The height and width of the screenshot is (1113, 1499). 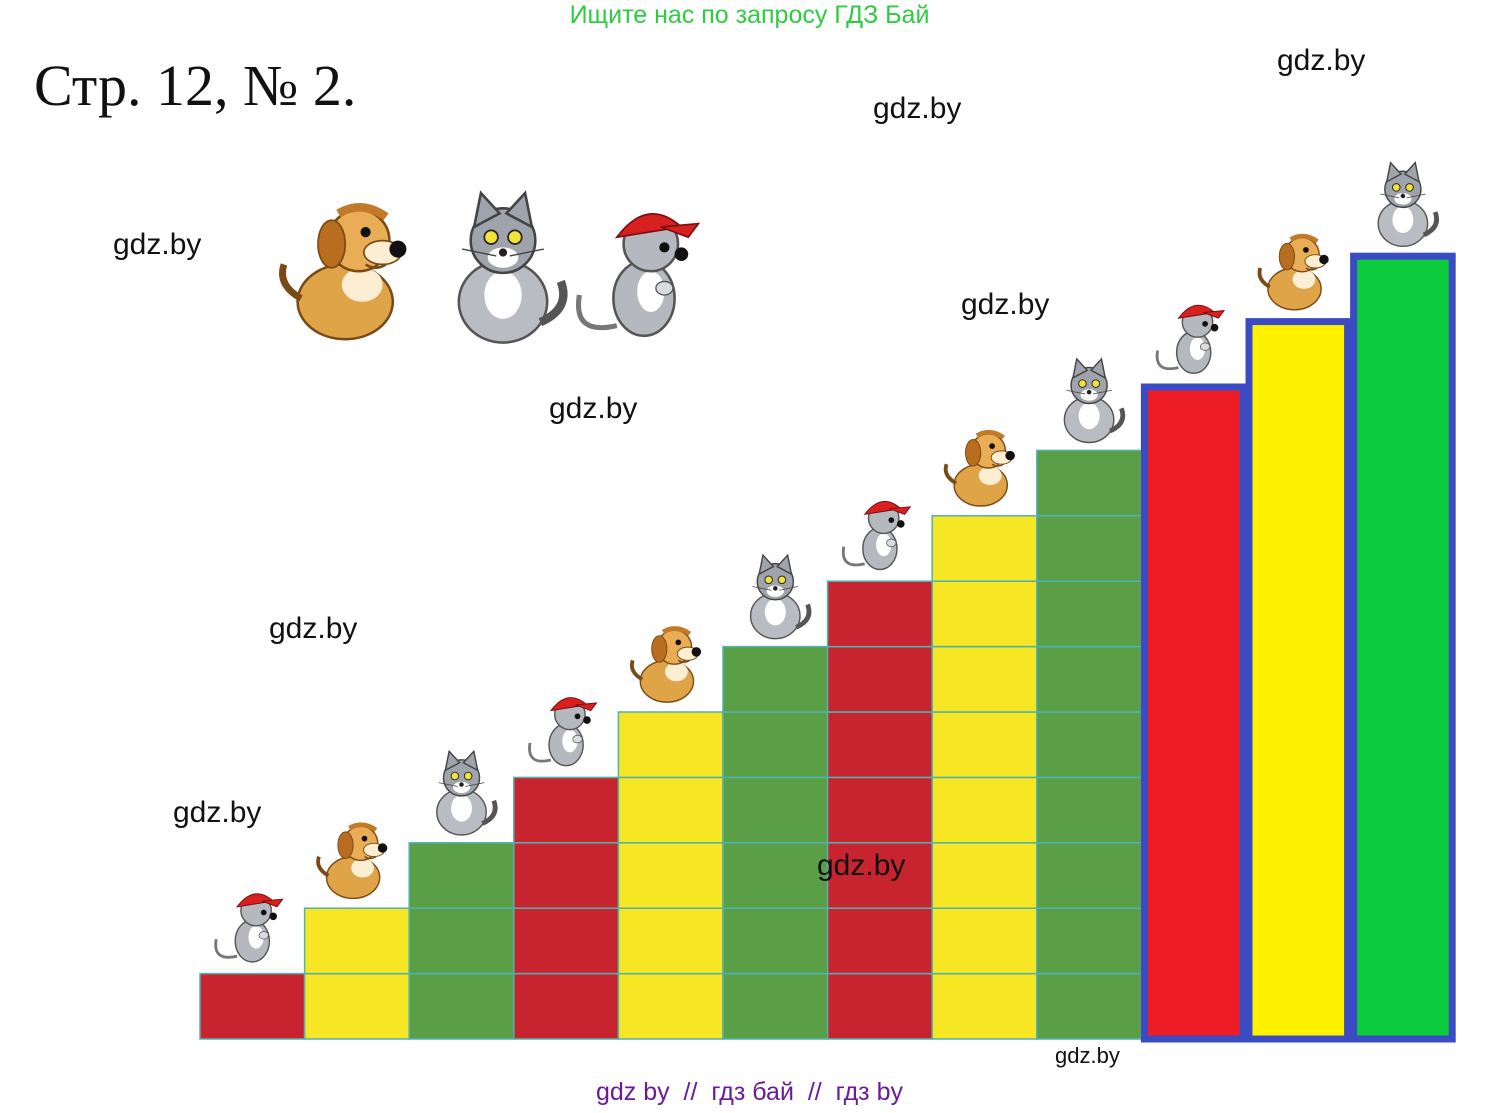 What do you see at coordinates (344, 273) in the screenshot?
I see `sequence-dog-icon` at bounding box center [344, 273].